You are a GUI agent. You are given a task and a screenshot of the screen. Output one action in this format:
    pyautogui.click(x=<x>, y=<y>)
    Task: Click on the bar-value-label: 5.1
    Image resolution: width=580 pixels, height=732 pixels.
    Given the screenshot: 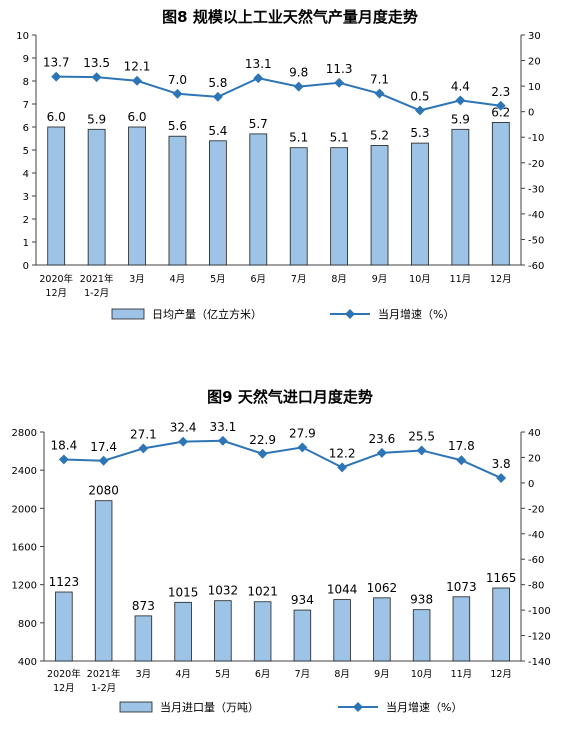 What is the action you would take?
    pyautogui.click(x=339, y=138)
    